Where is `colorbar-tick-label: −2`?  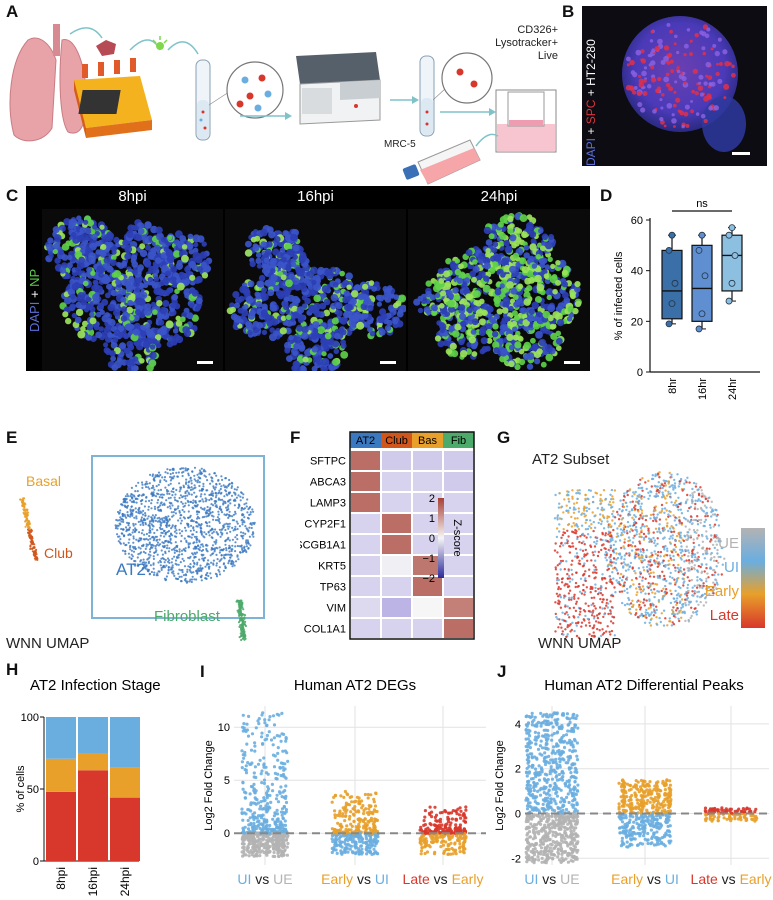
colorbar-tick-label: −2 is located at coordinates (428, 579).